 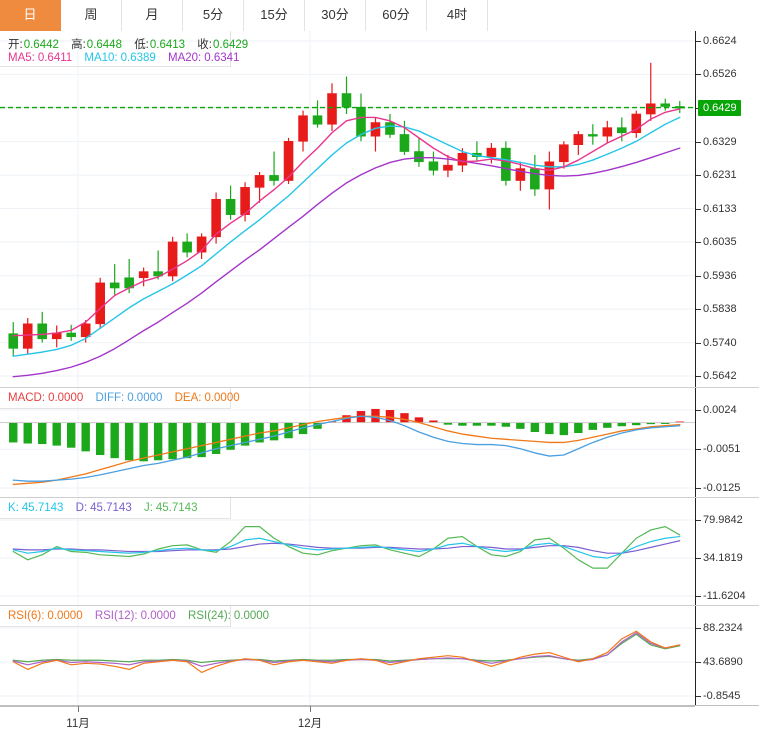 I want to click on tab-6: 60分, so click(x=396, y=15).